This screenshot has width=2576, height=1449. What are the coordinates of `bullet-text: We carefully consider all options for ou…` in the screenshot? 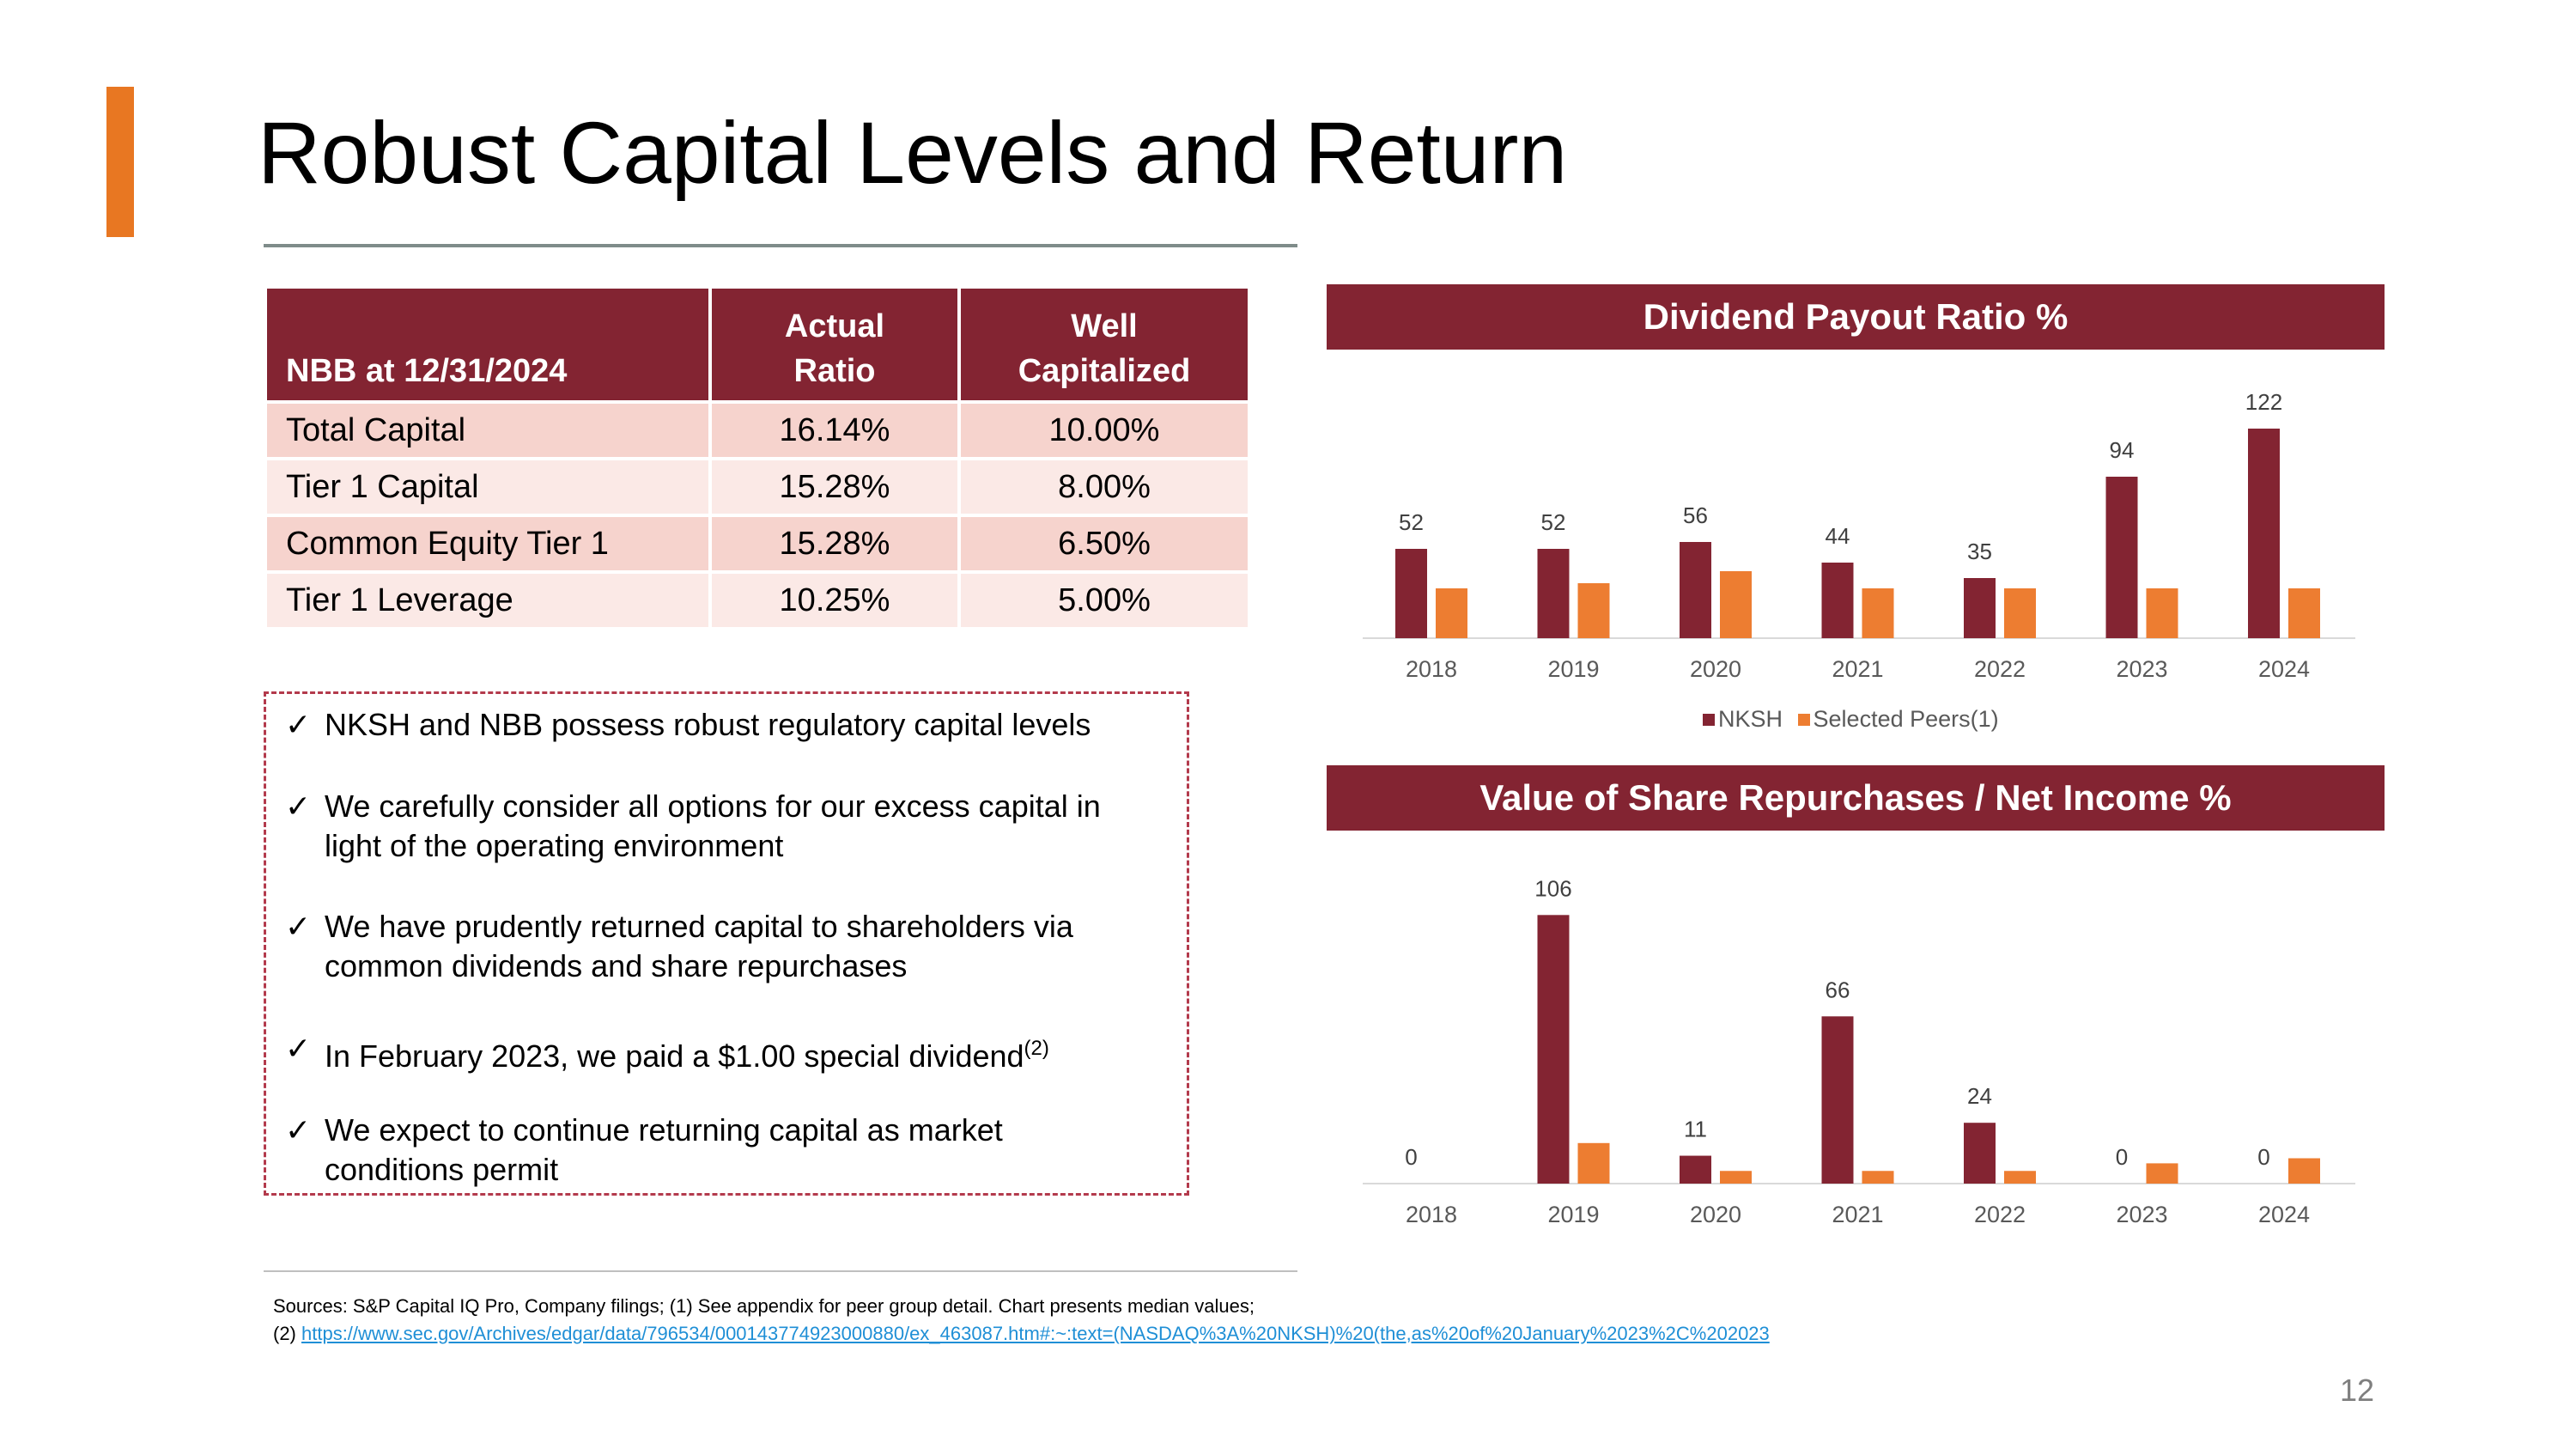 It's located at (713, 806).